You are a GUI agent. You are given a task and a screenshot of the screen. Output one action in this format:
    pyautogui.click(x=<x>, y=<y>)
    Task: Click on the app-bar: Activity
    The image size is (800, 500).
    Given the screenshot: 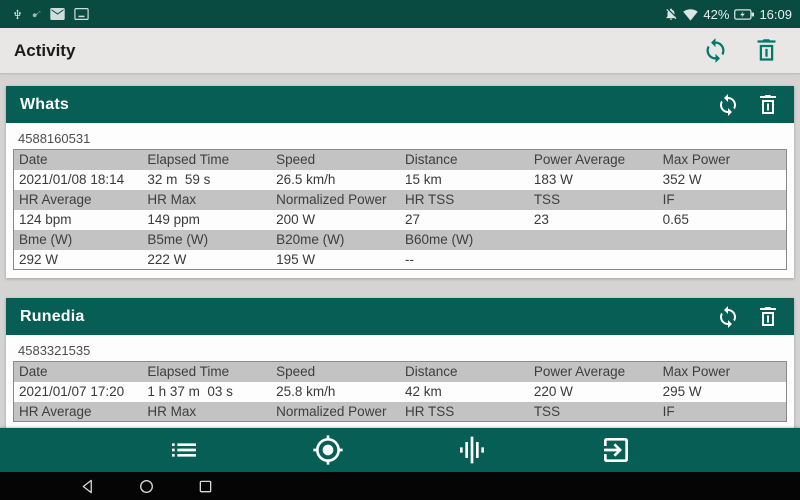 What is the action you would take?
    pyautogui.click(x=400, y=50)
    